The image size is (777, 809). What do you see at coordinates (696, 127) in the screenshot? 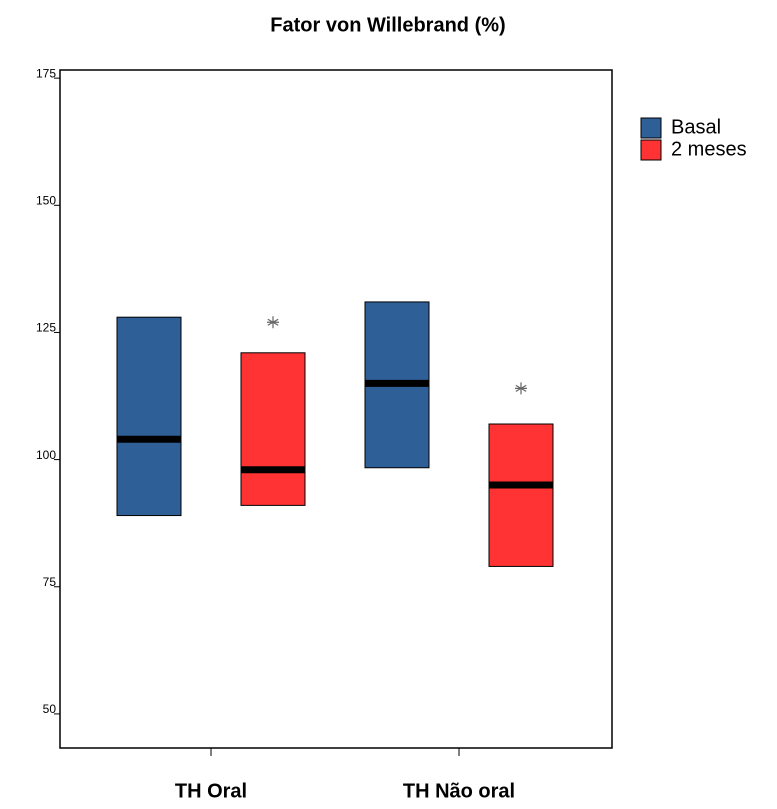
I see `legend-label: Basal` at bounding box center [696, 127].